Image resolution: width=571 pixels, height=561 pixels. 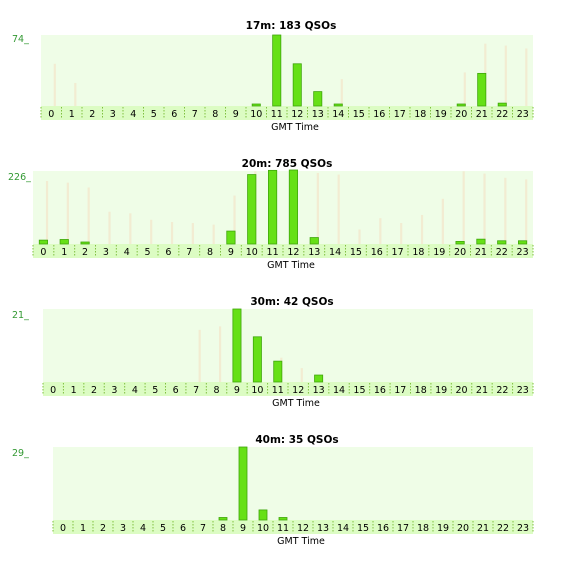 What do you see at coordinates (243, 528) in the screenshot?
I see `x-tick-label: 9` at bounding box center [243, 528].